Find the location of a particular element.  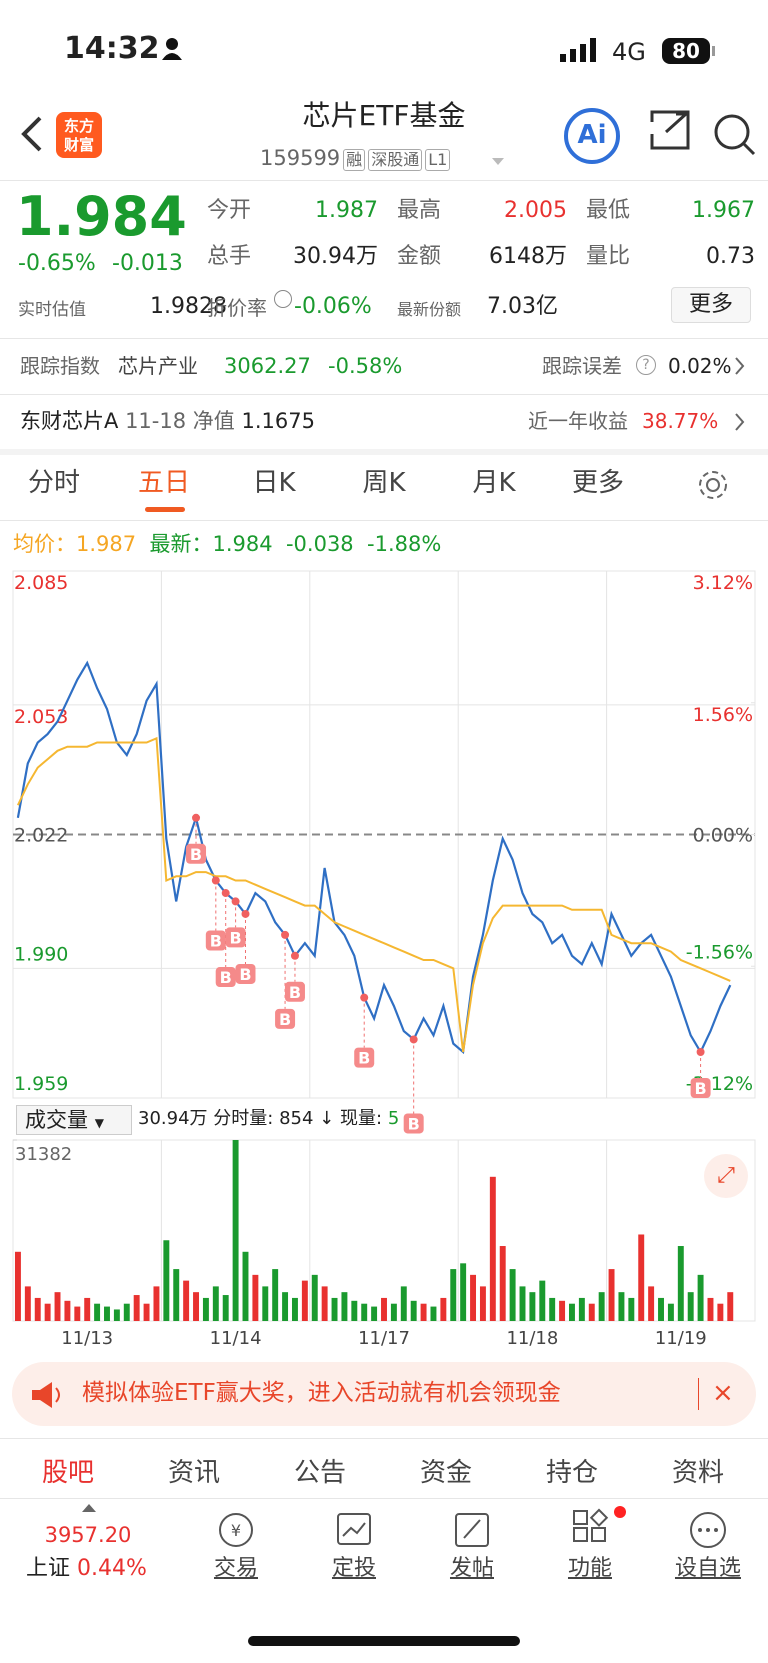

volume-tick-label: 31382 is located at coordinates (43, 1154).